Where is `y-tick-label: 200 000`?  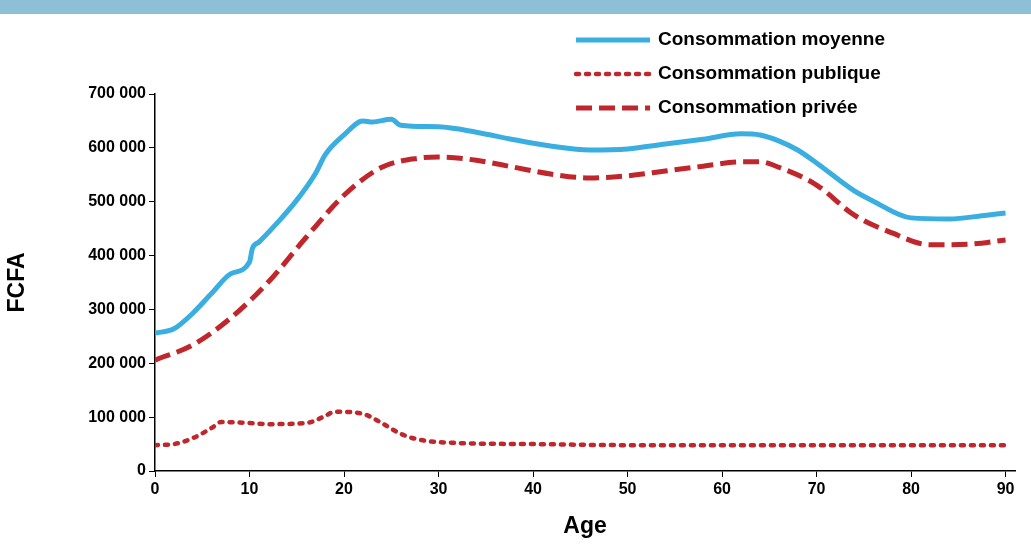
y-tick-label: 200 000 is located at coordinates (117, 362).